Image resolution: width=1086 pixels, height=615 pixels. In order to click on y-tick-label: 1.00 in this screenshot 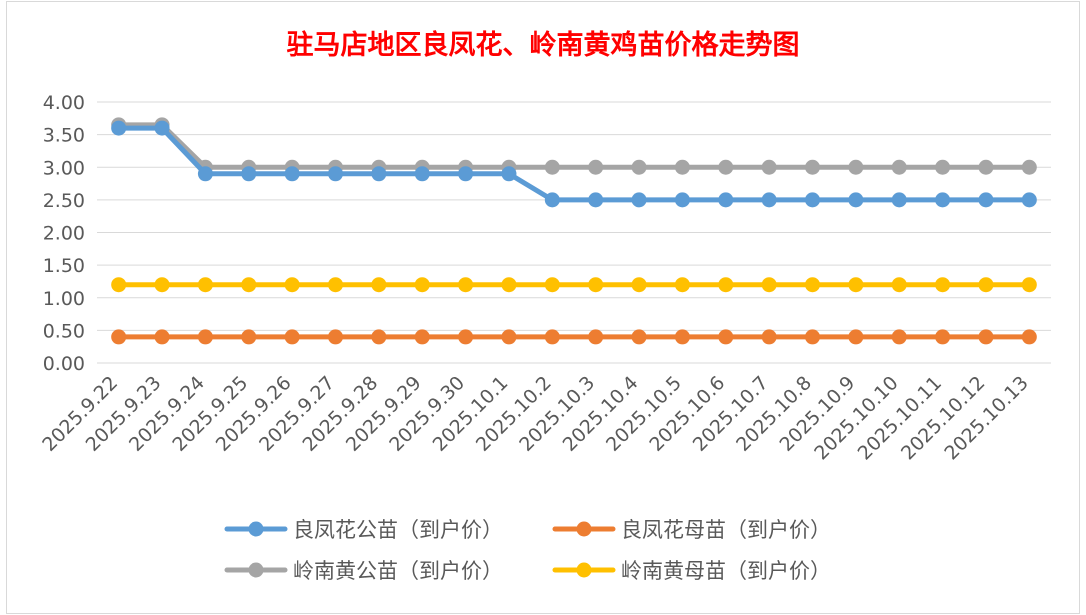, I will do `click(64, 299)`.